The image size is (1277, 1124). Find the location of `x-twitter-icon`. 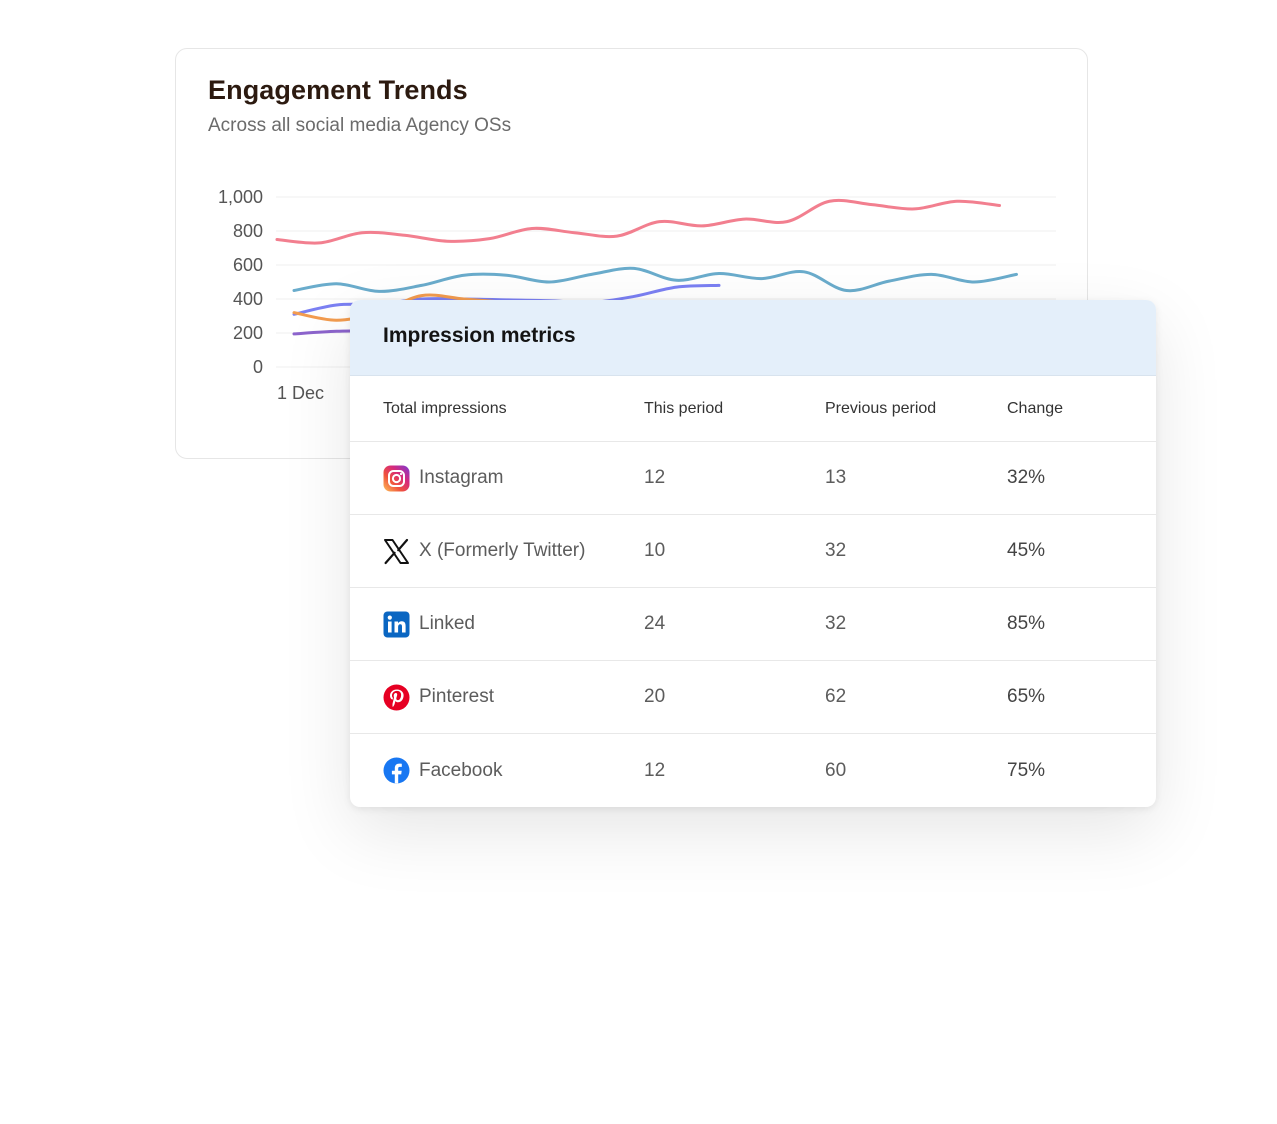

x-twitter-icon is located at coordinates (396, 551).